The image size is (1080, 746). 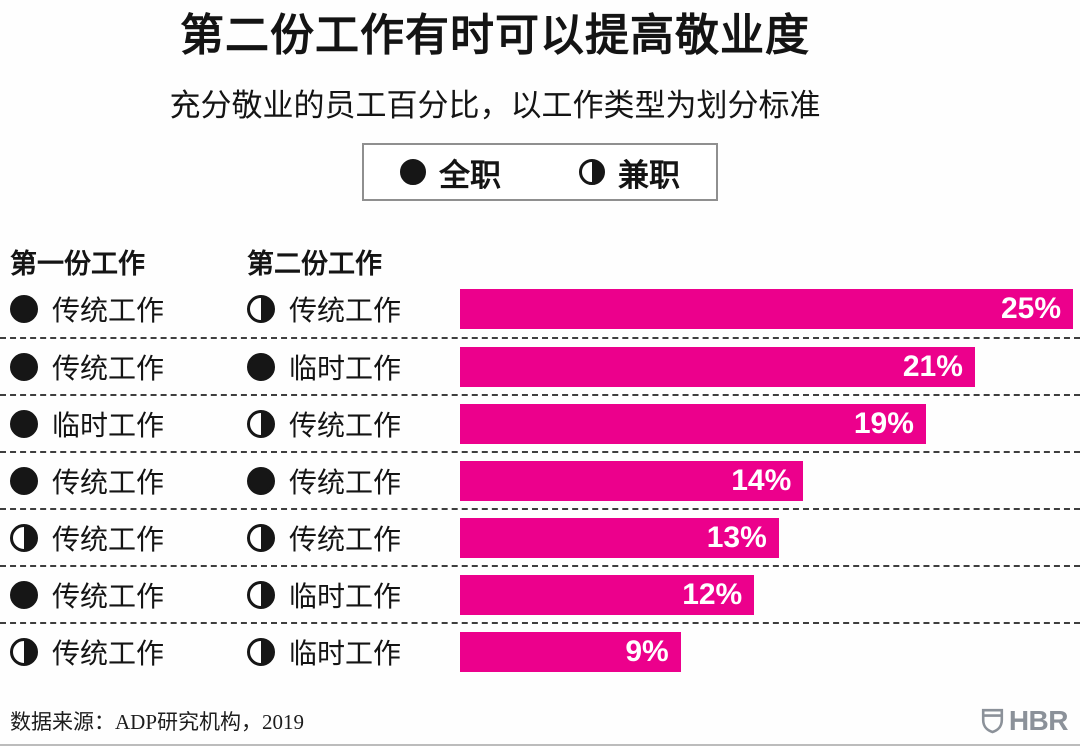 I want to click on first-job-cell: 临时工作, so click(x=122, y=424).